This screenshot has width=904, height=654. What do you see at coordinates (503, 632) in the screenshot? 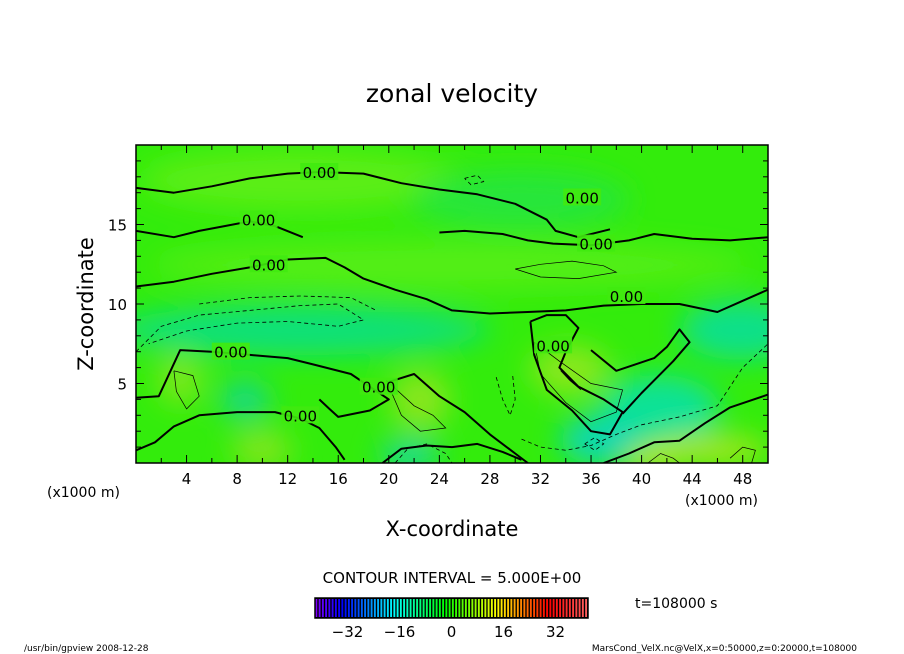
I see `colorbar-tick-label: 16` at bounding box center [503, 632].